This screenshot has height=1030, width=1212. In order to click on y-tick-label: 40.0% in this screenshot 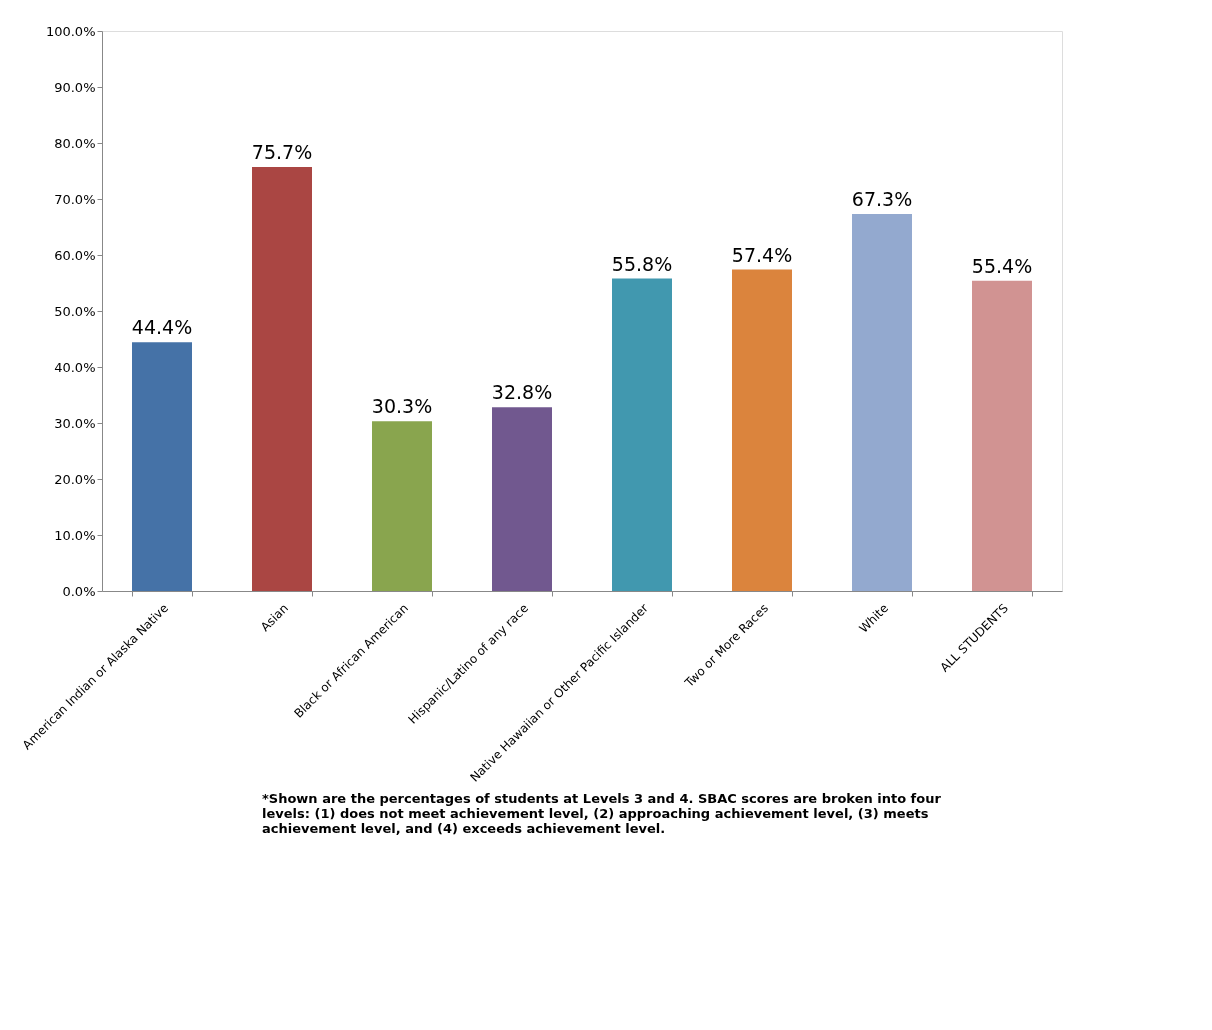, I will do `click(75, 367)`.